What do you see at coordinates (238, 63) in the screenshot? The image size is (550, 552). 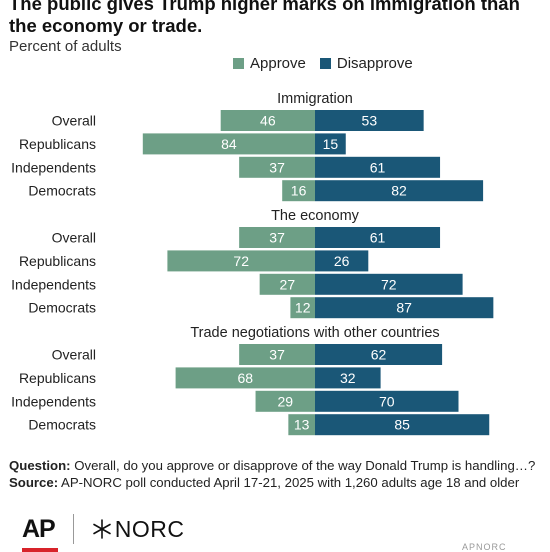 I see `legend-swatch-approve` at bounding box center [238, 63].